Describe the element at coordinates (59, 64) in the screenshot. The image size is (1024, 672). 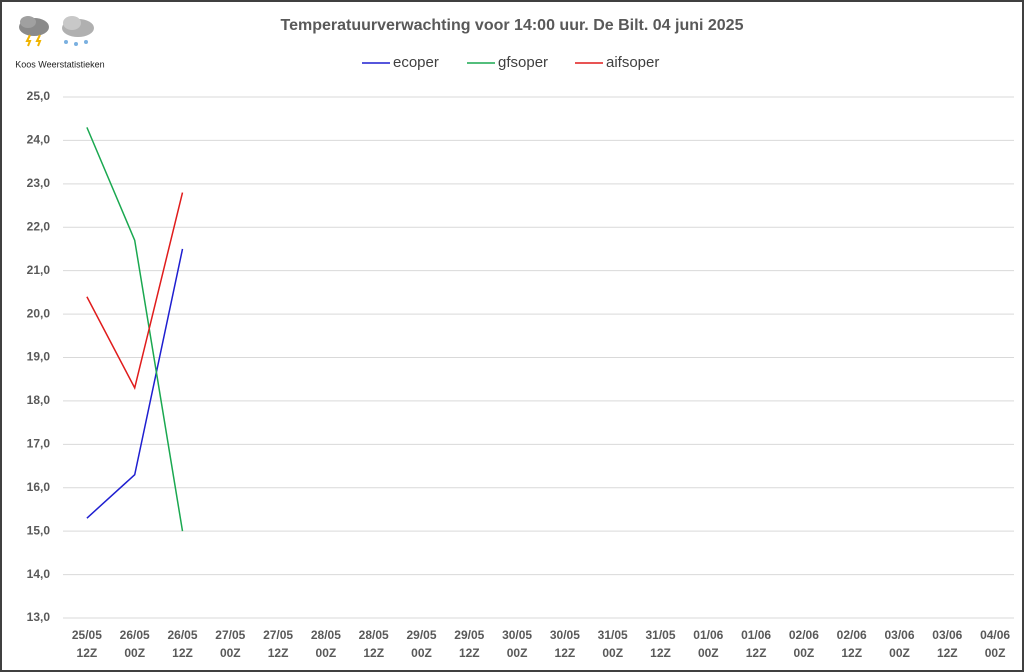
I see `credit: Koos Weerstatistieken` at that location.